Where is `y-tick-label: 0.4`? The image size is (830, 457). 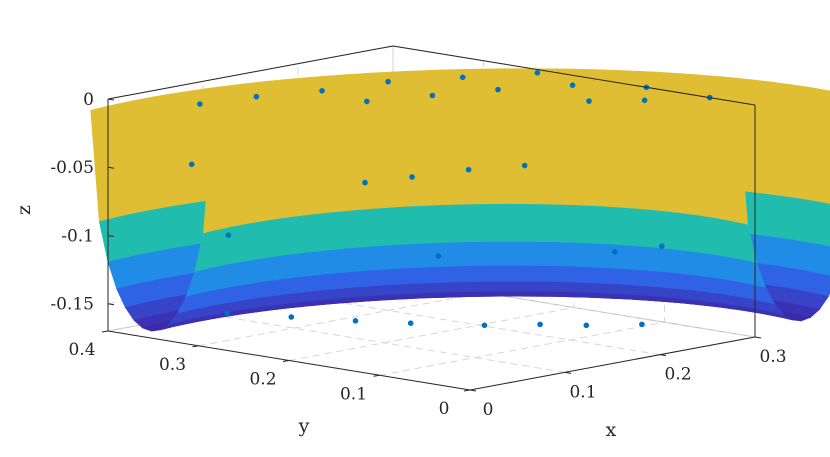 y-tick-label: 0.4 is located at coordinates (81, 350).